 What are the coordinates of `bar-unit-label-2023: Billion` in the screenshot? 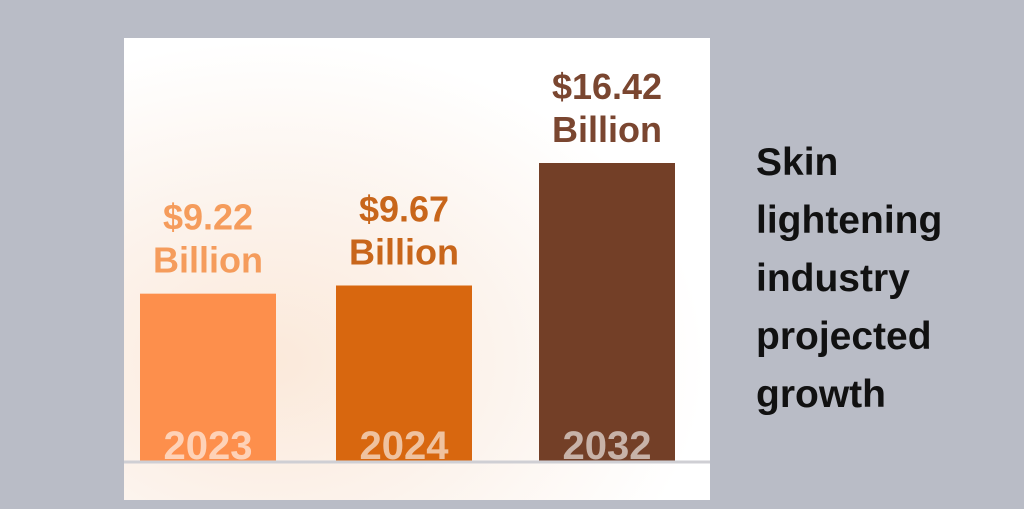 It's located at (208, 260).